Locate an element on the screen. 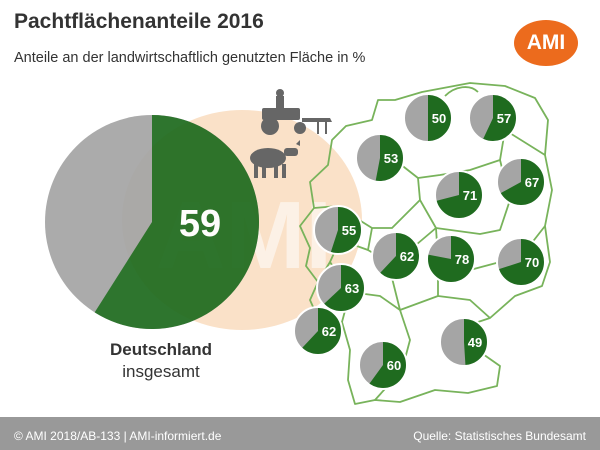 The height and width of the screenshot is (450, 600). pie-value-label: 71 is located at coordinates (470, 195).